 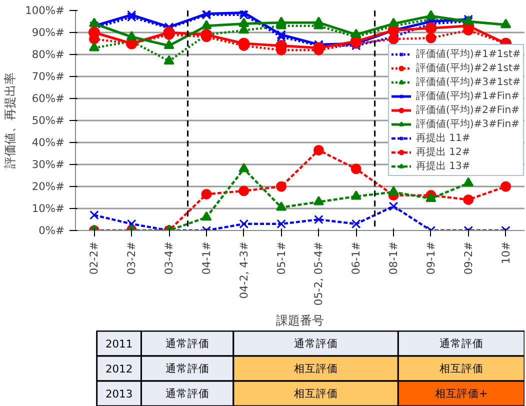 What do you see at coordinates (48, 120) in the screenshot?
I see `y-tick-label: 50%#` at bounding box center [48, 120].